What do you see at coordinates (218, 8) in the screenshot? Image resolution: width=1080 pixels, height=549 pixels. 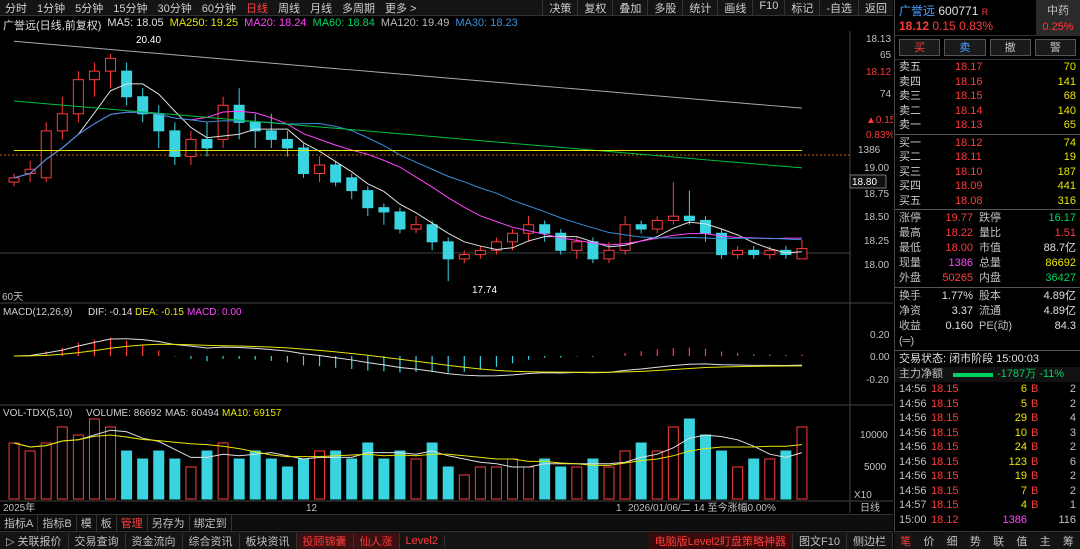 I see `period-tab: 60分钟` at bounding box center [218, 8].